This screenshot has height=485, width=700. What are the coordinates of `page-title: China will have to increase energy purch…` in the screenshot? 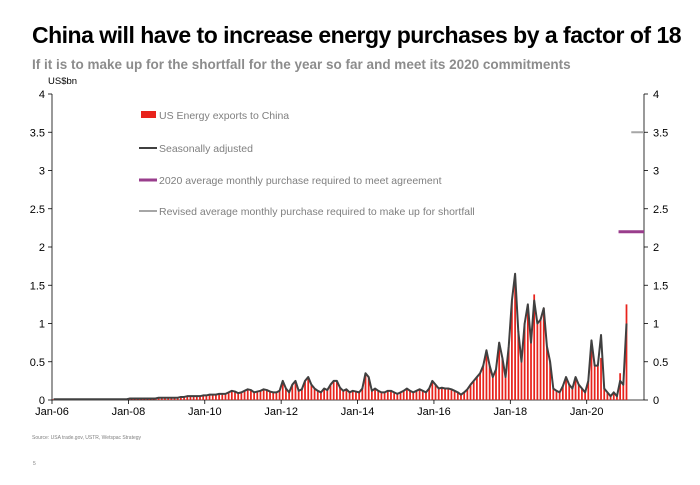 It's located at (357, 35).